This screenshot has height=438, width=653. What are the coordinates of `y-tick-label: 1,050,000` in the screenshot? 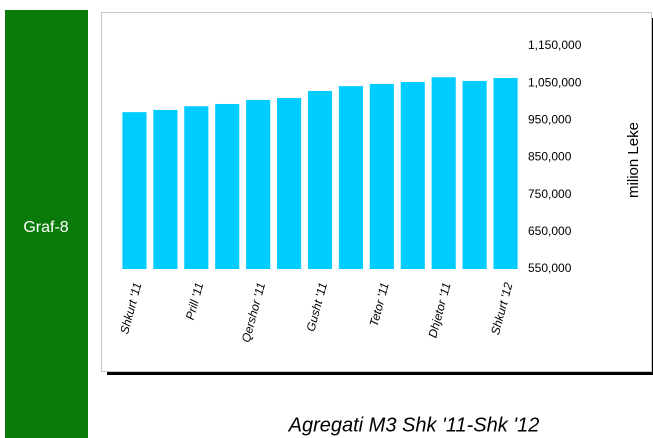 It's located at (555, 82).